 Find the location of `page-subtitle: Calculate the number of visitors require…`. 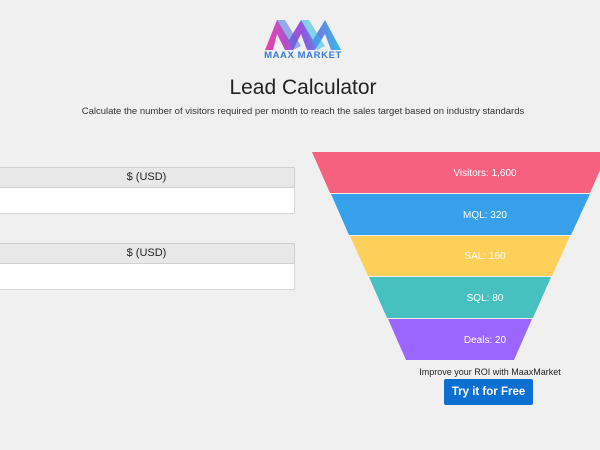

page-subtitle: Calculate the number of visitors require… is located at coordinates (303, 111).